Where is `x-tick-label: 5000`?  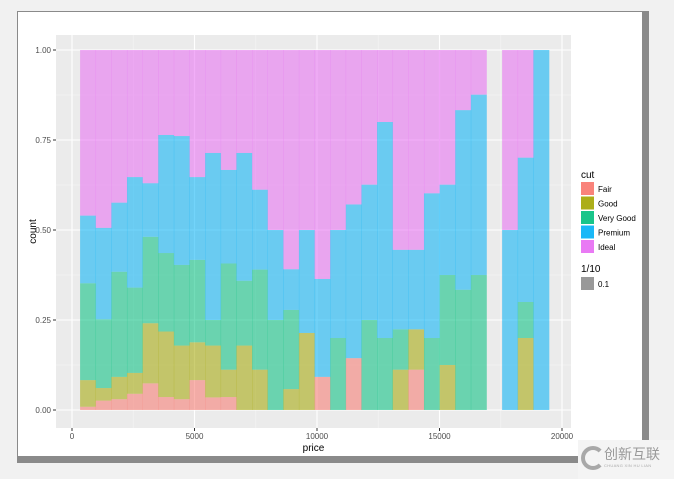 x-tick-label: 5000 is located at coordinates (195, 436).